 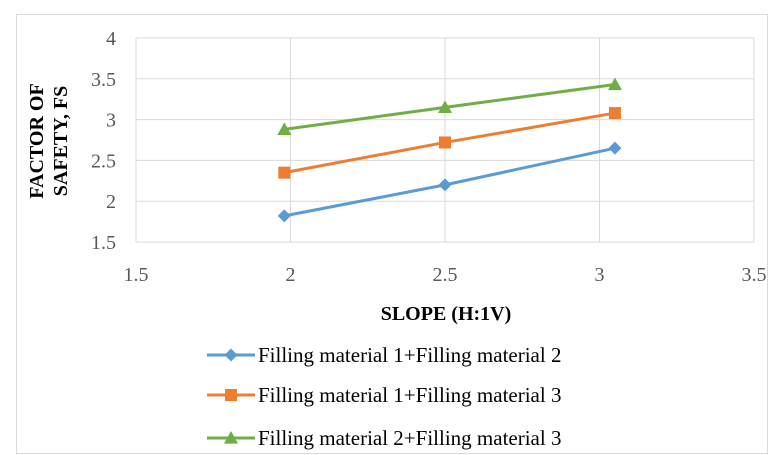 I want to click on y-axis-tick-labels: 1.5 2 2.5 3 3.5 4, so click(x=103, y=141).